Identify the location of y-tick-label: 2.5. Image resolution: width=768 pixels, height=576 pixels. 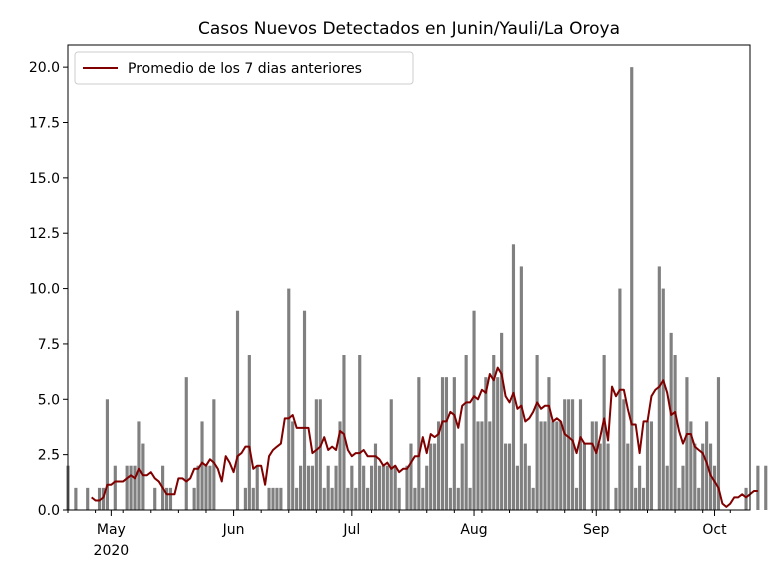
(49, 456).